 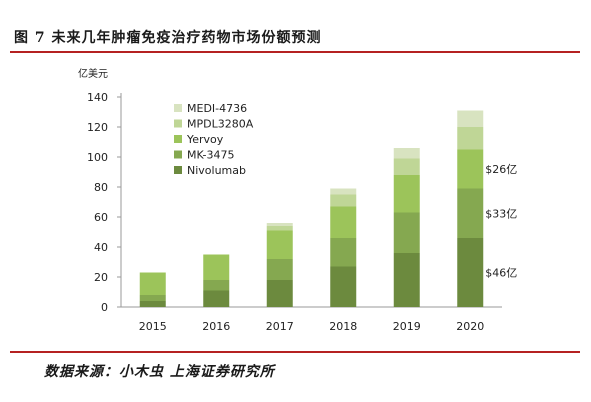 I want to click on data-source-note: 数据来源：小木虫 上海证券研究所, so click(x=159, y=372).